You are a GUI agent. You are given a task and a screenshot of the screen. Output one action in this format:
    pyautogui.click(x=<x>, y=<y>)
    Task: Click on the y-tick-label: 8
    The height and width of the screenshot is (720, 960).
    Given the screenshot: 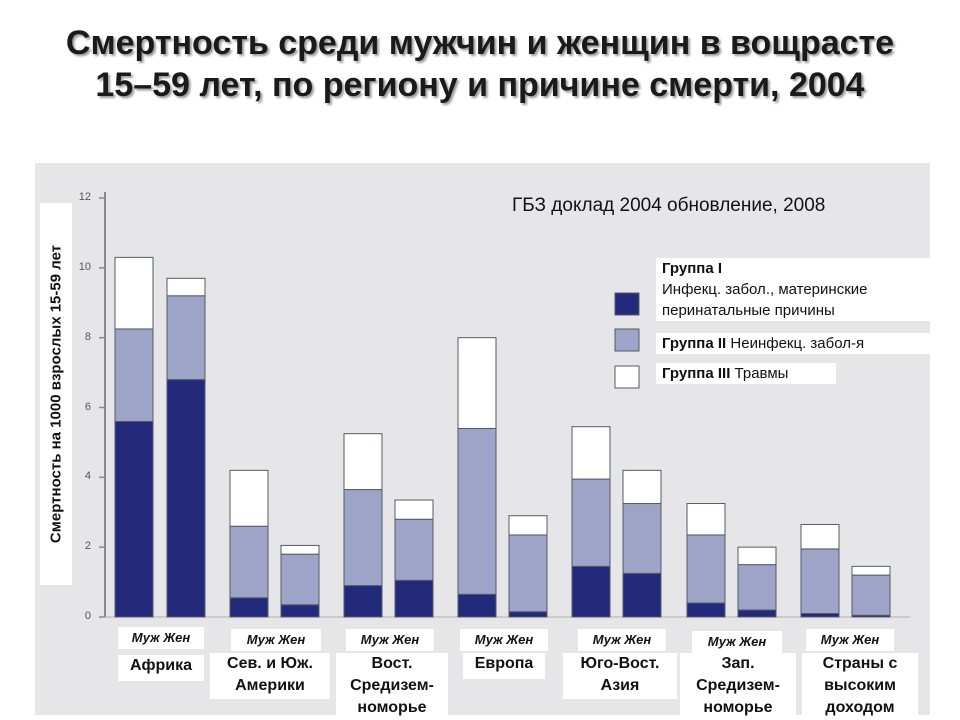 What is the action you would take?
    pyautogui.click(x=87, y=336)
    